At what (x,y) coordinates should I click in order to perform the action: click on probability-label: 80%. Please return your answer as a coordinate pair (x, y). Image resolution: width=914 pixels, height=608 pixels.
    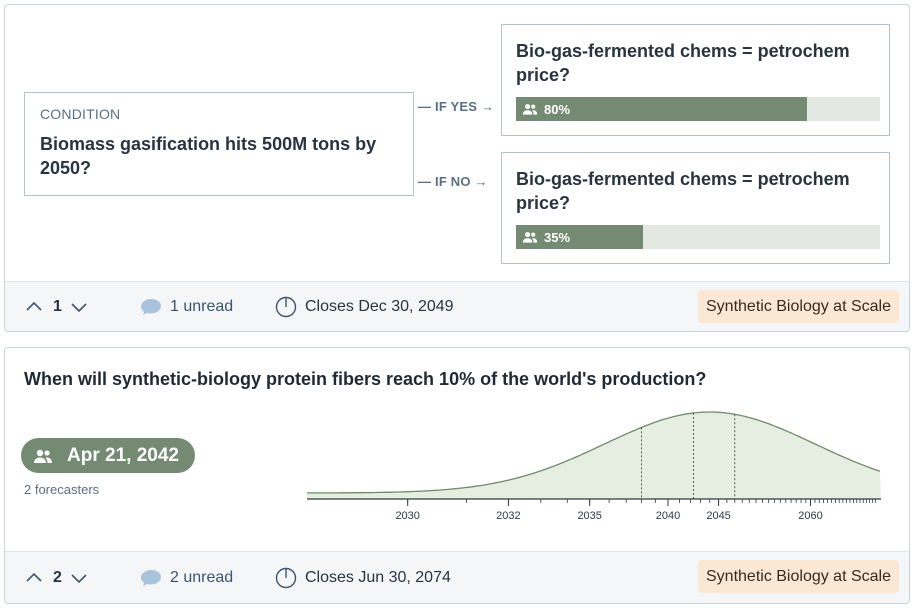
    Looking at the image, I should click on (546, 109).